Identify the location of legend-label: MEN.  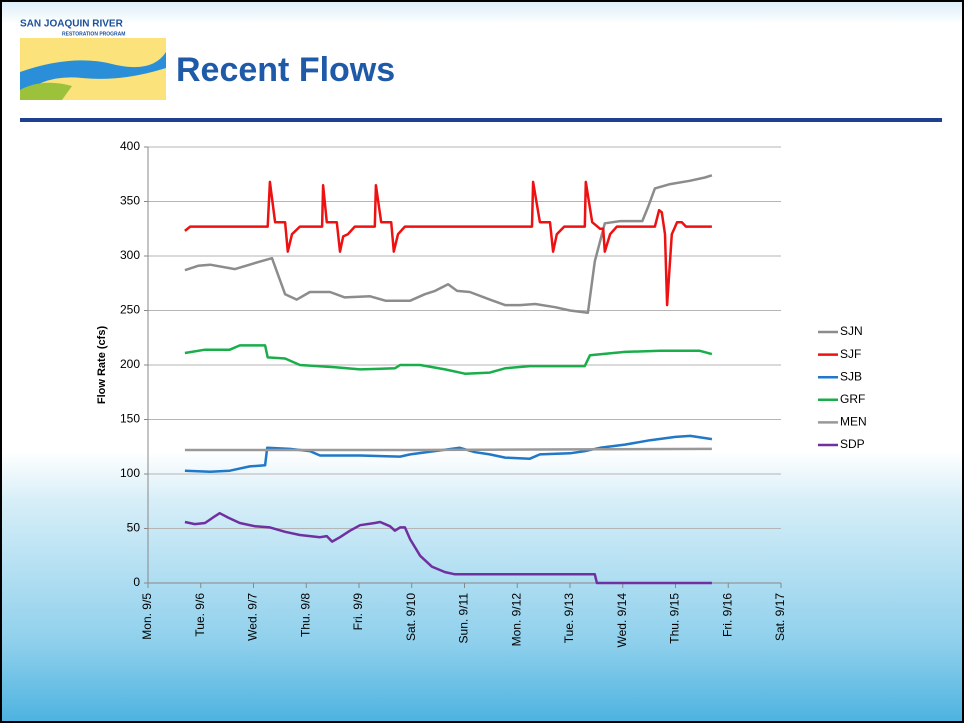
(853, 422).